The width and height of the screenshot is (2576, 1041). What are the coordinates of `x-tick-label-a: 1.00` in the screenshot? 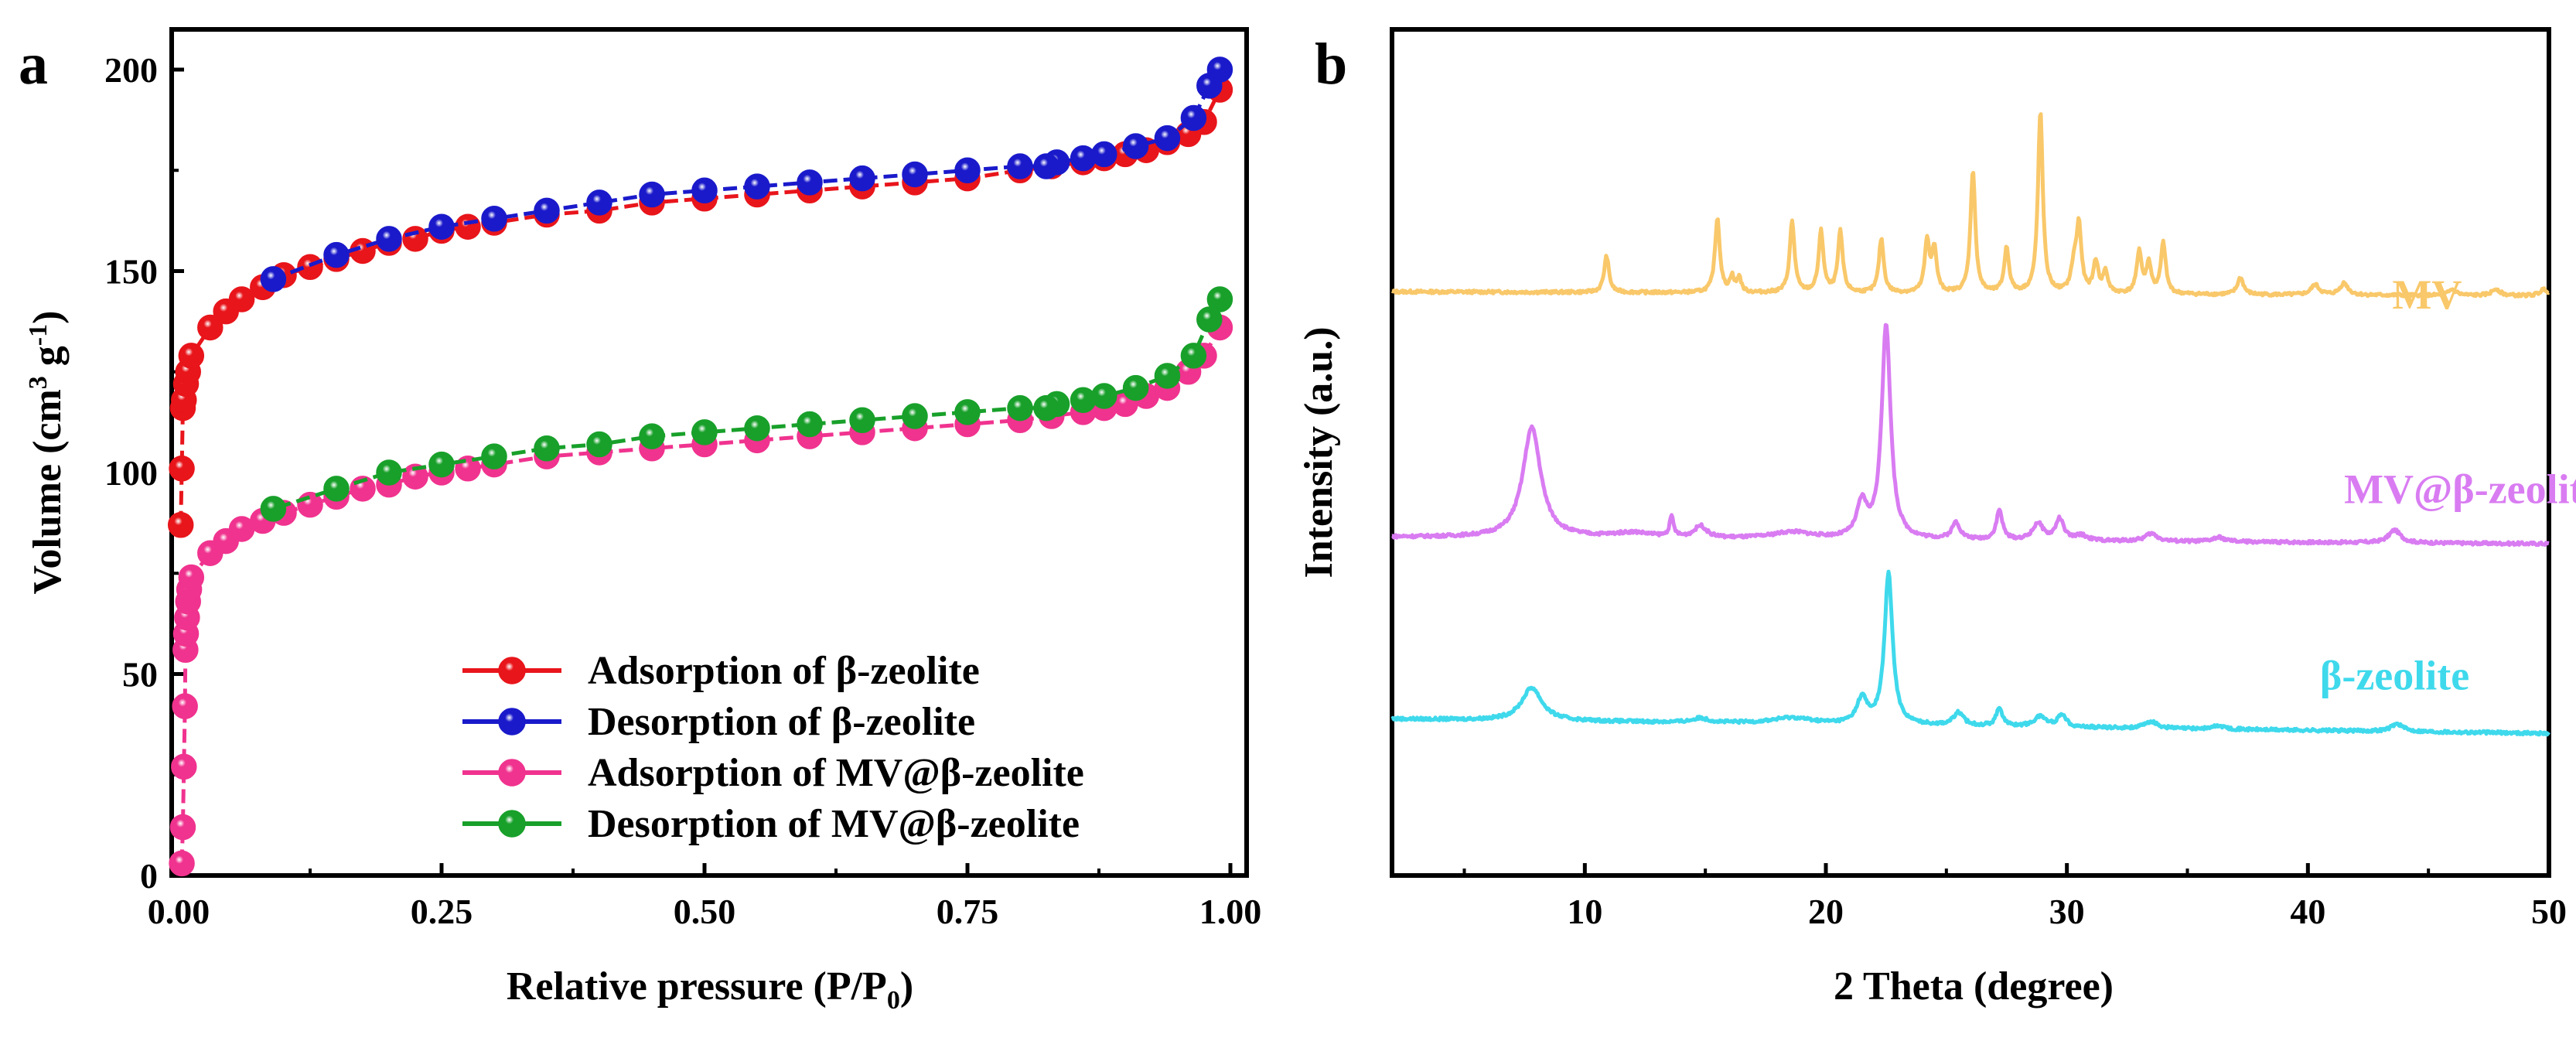 It's located at (1231, 911).